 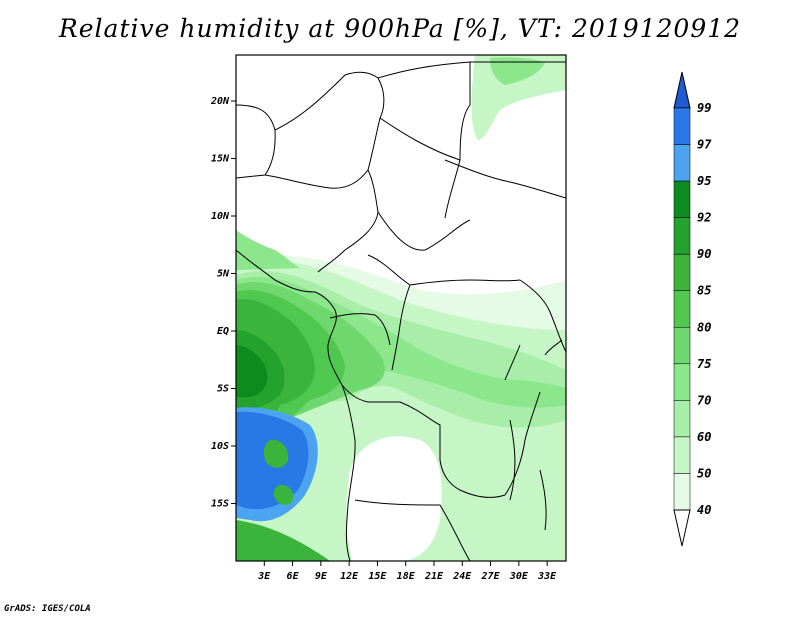 What do you see at coordinates (704, 218) in the screenshot?
I see `colorbar-level-label: 92` at bounding box center [704, 218].